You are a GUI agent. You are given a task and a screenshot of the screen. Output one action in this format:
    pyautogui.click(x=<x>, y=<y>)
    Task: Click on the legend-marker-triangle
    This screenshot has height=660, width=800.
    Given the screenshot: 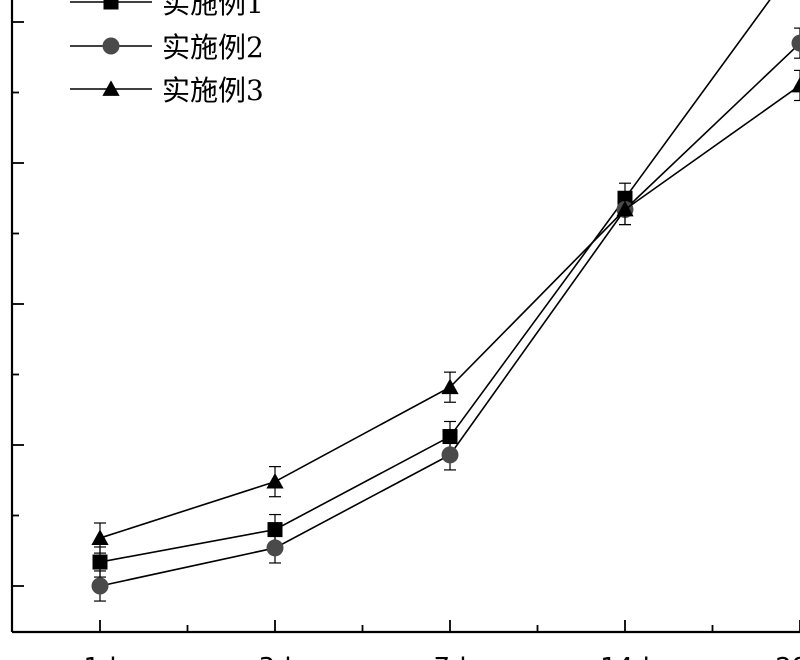 What is the action you would take?
    pyautogui.click(x=111, y=88)
    